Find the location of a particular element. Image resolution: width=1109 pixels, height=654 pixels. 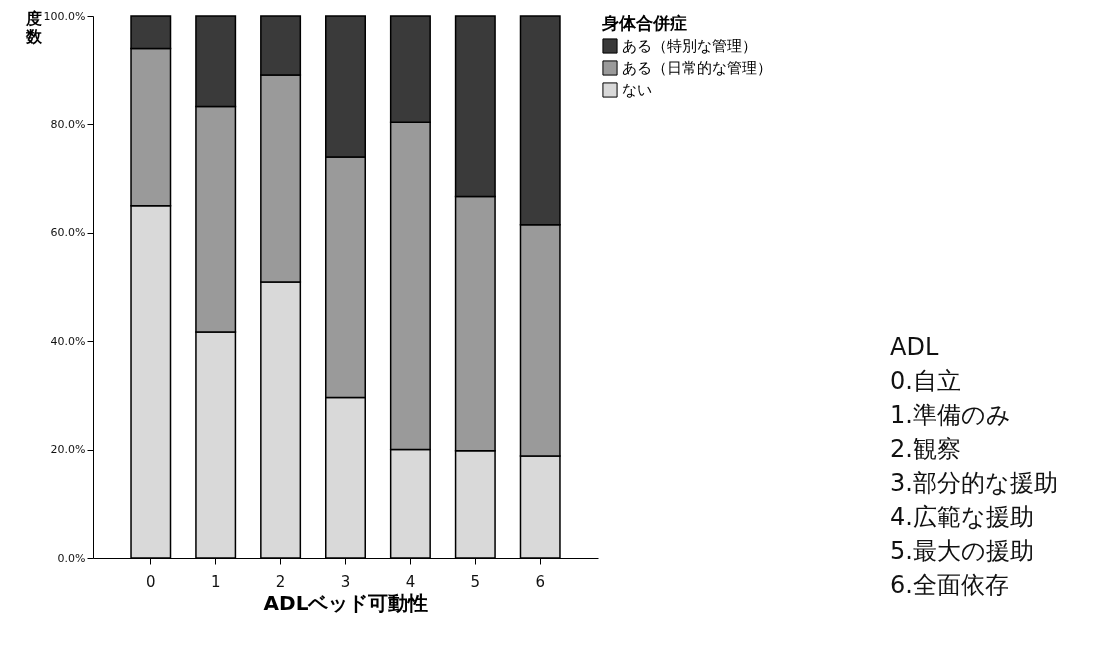

text: 2.観察 is located at coordinates (926, 449).